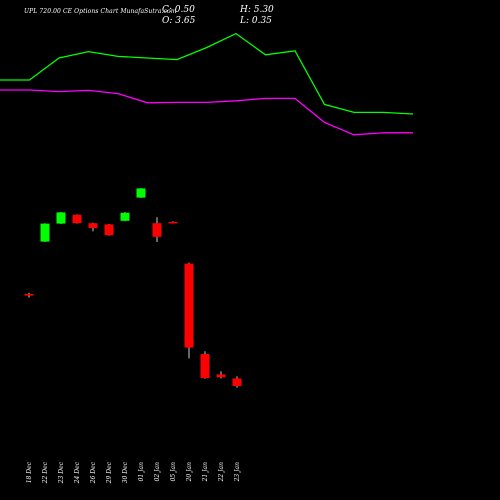 This screenshot has width=500, height=500. What do you see at coordinates (257, 10) in the screenshot?
I see `high-value: H: 5.30` at bounding box center [257, 10].